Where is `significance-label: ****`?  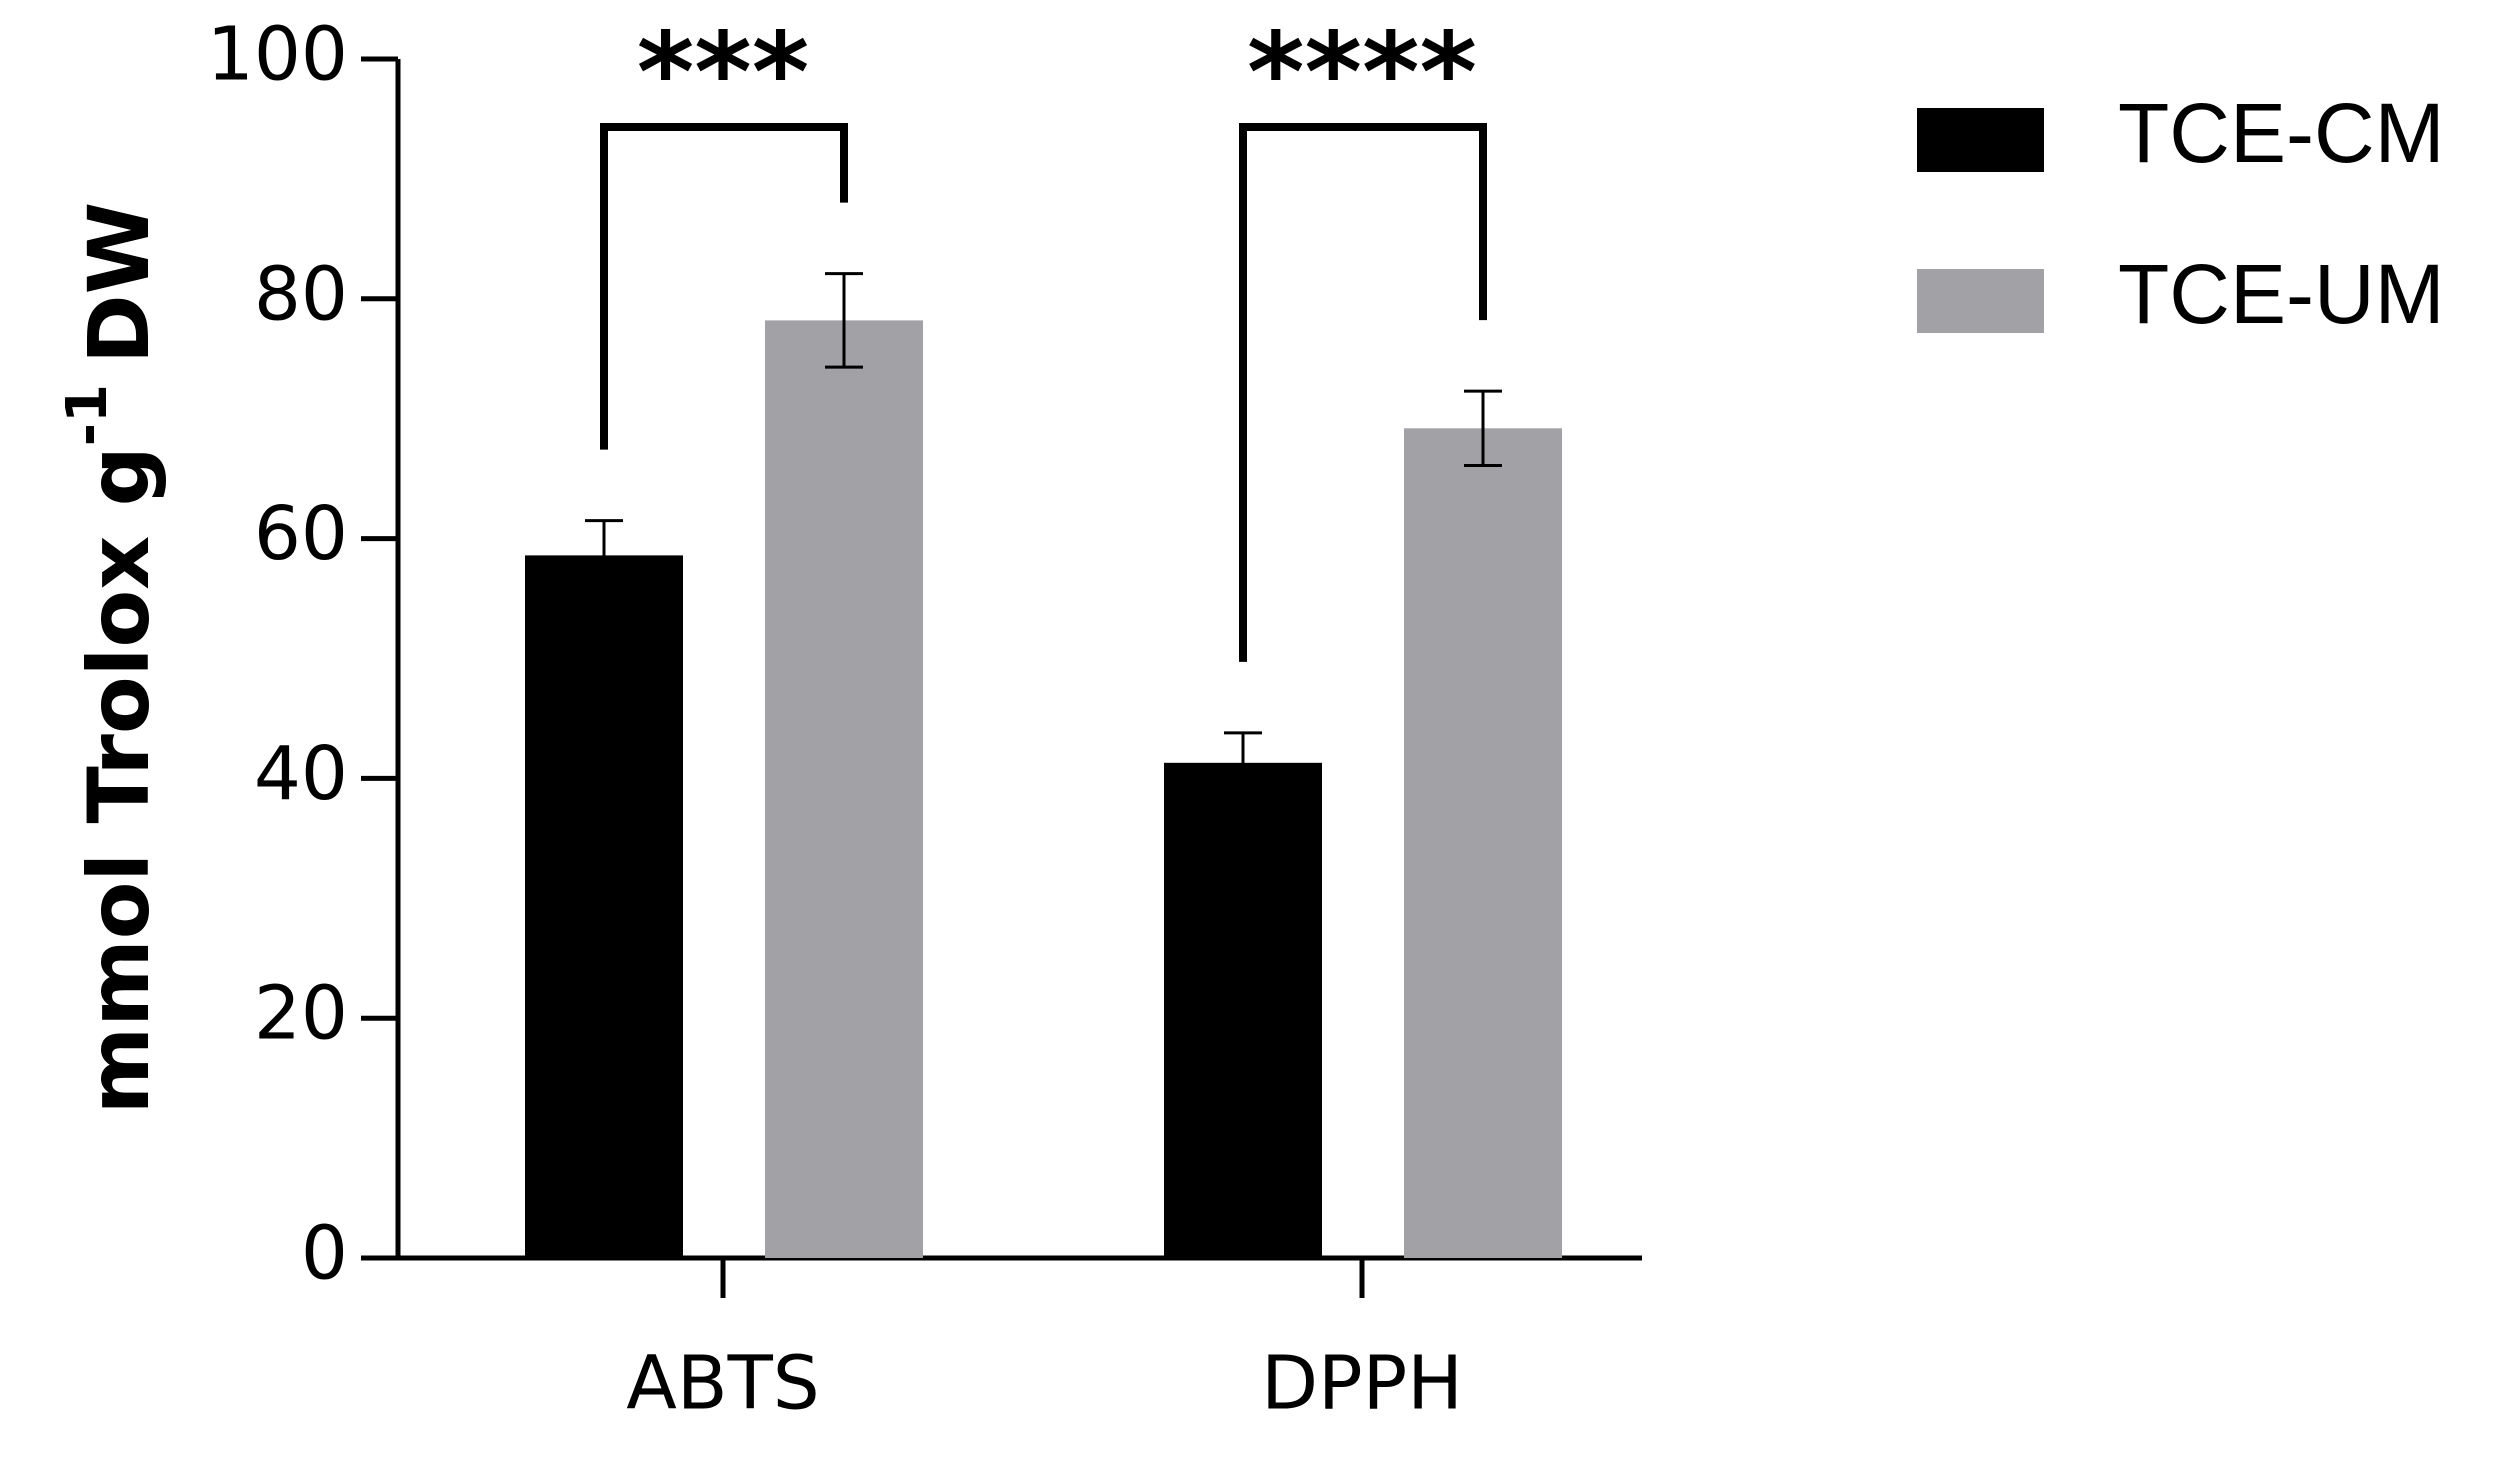 significance-label: **** is located at coordinates (1362, 72).